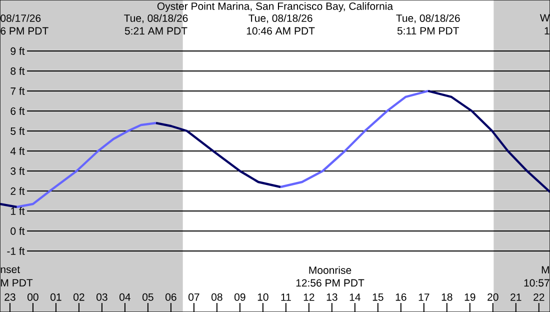 The image size is (550, 312). Describe the element at coordinates (33, 297) in the screenshot. I see `x-tick-label: 00` at that location.